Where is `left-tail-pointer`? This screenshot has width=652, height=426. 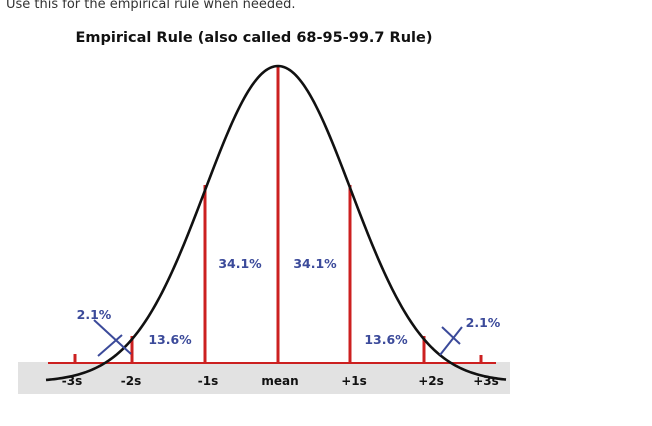 left-tail-pointer is located at coordinates (112, 337).